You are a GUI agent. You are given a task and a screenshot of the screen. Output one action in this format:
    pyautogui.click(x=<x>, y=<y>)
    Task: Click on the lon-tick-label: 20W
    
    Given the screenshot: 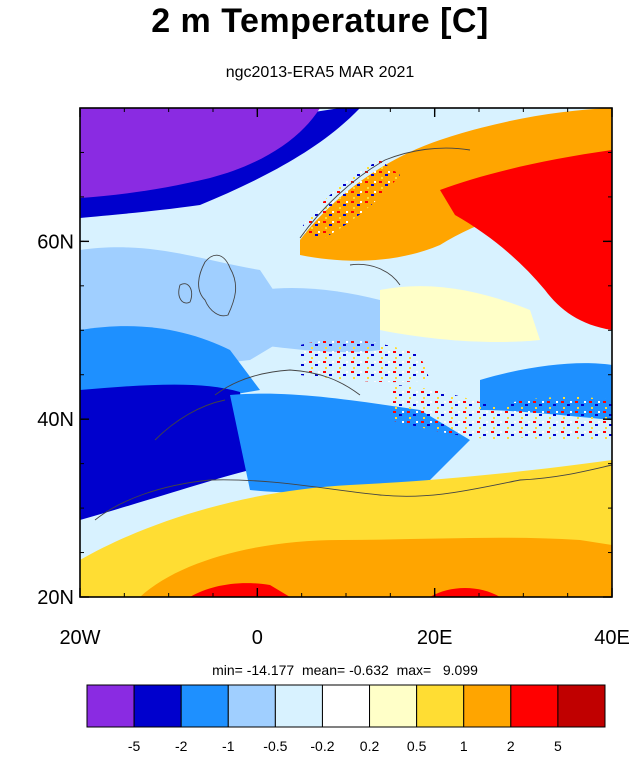 What is the action you would take?
    pyautogui.click(x=79, y=638)
    